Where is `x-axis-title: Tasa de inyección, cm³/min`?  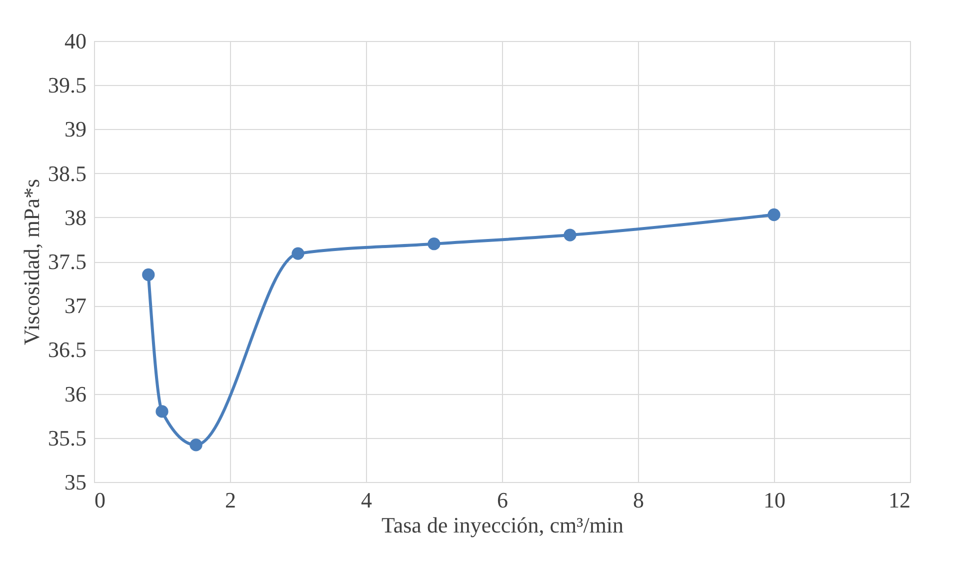 x-axis-title: Tasa de inyección, cm³/min is located at coordinates (502, 525).